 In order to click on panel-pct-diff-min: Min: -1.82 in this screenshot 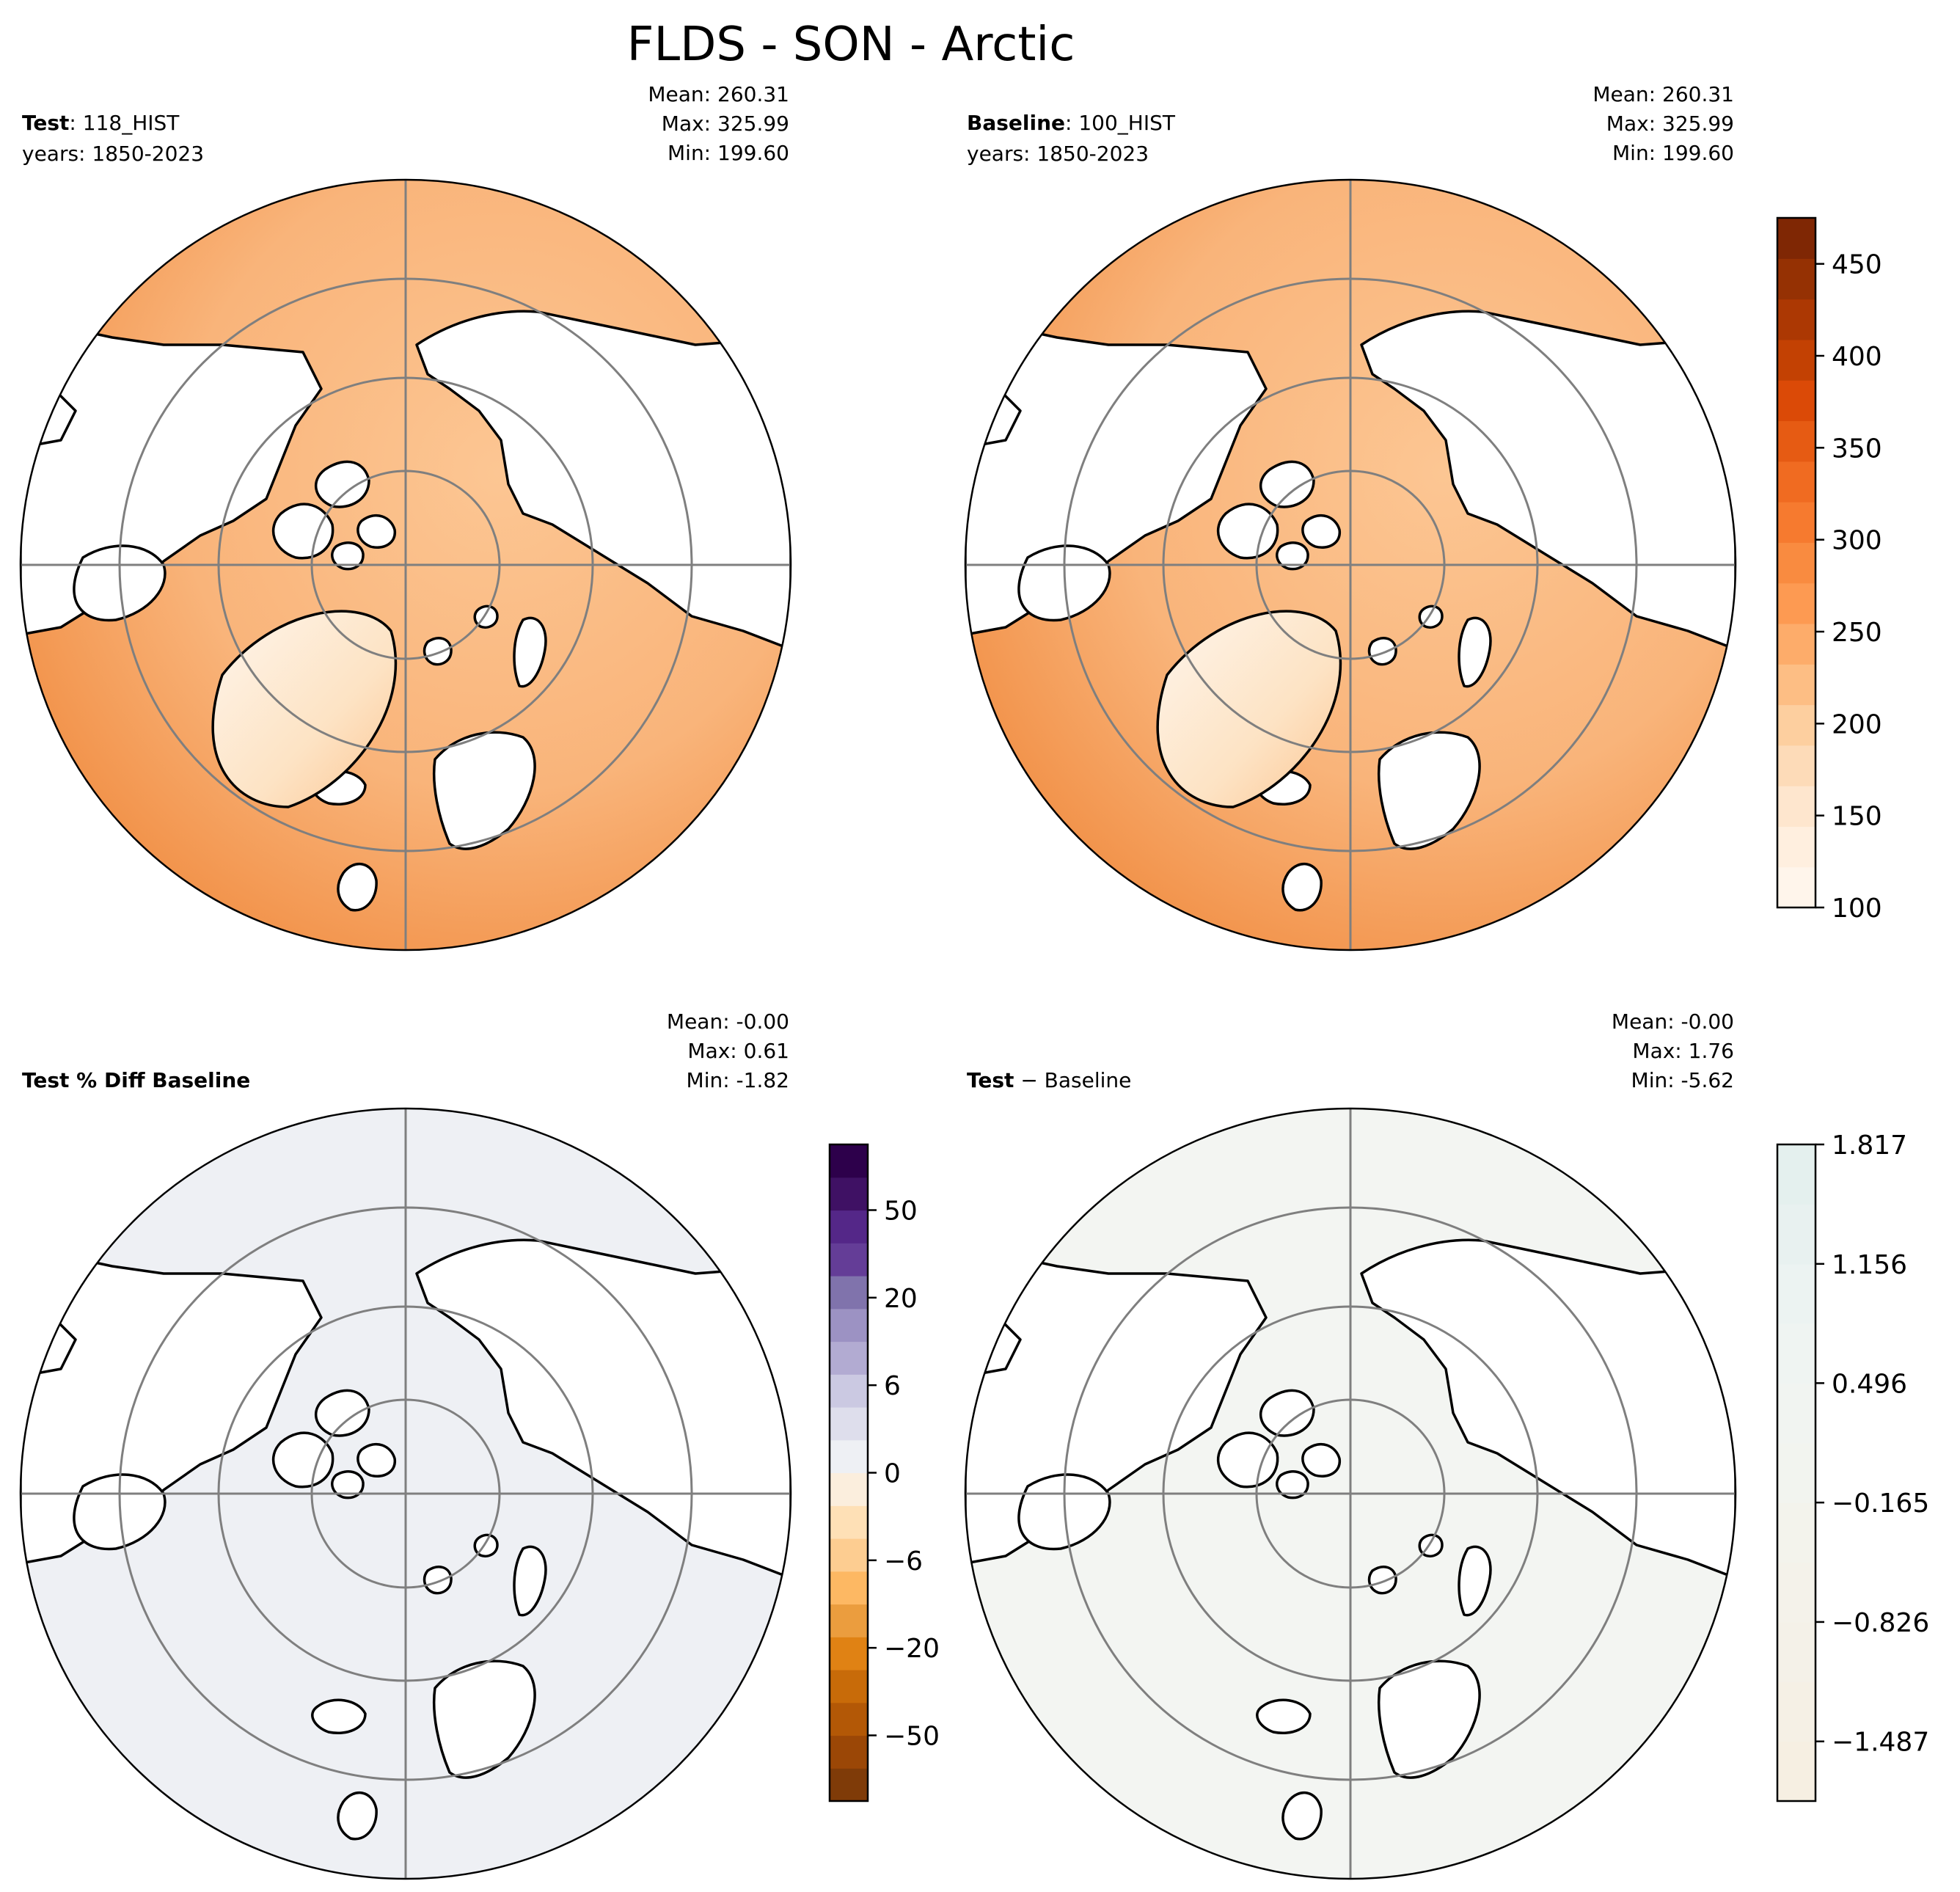, I will do `click(738, 1080)`.